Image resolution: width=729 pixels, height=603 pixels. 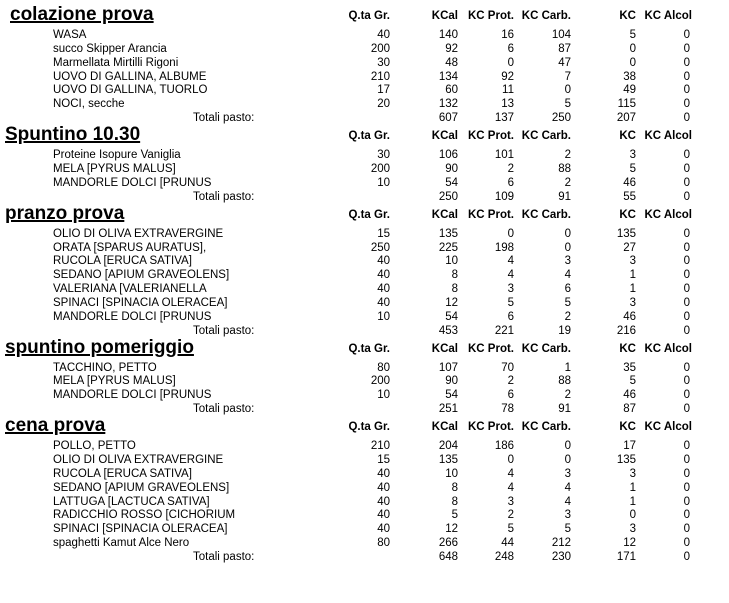 What do you see at coordinates (668, 348) in the screenshot?
I see `column-header: KC Alcol` at bounding box center [668, 348].